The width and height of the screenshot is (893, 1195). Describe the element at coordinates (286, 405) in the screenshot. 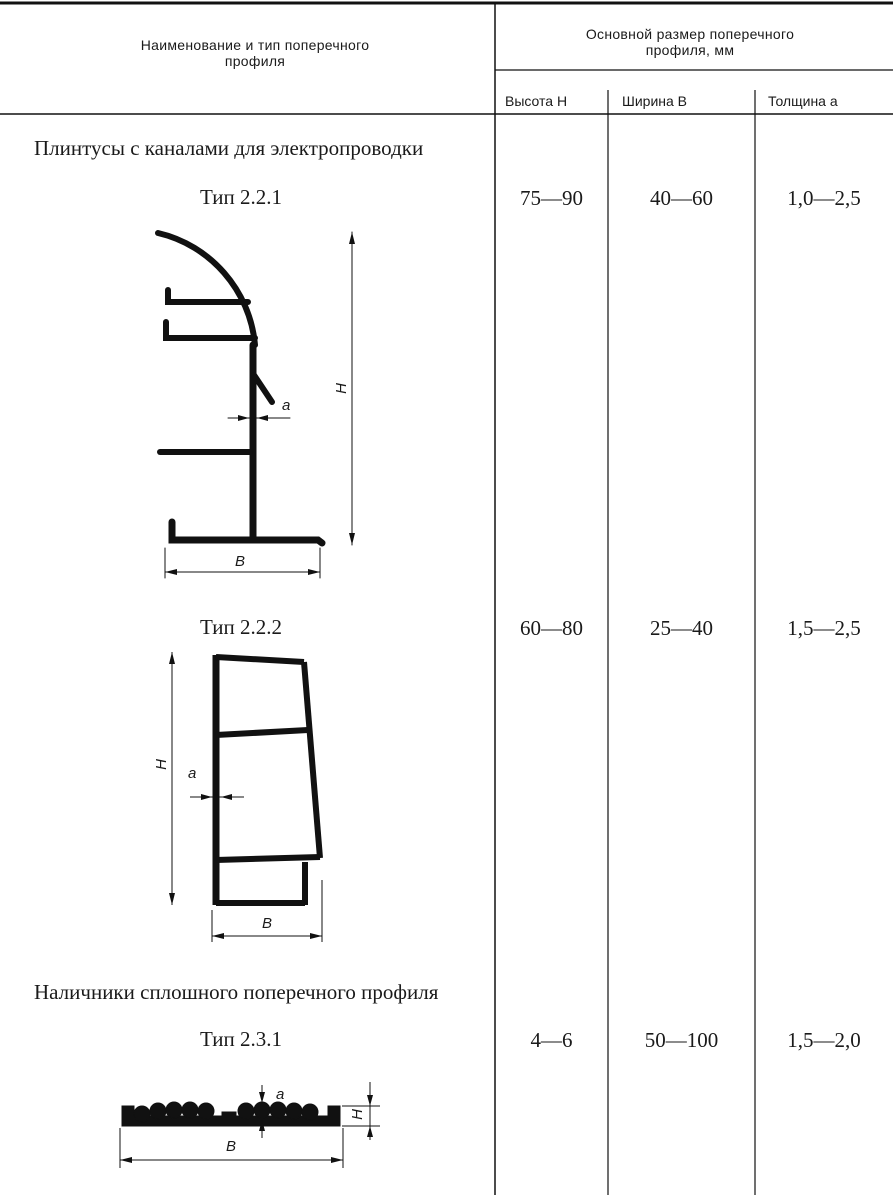

I see `dim-a-2-2-1: a` at that location.